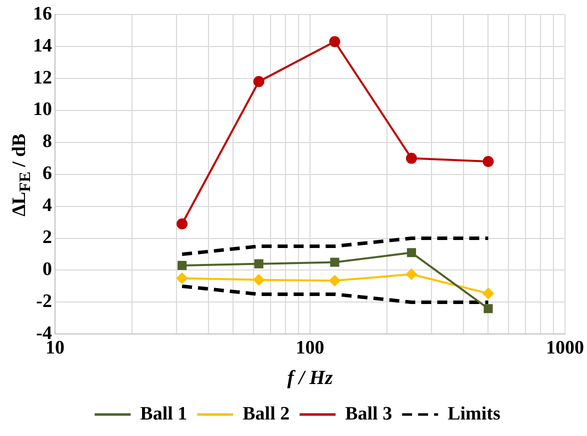  I want to click on y-tick-label: 0, so click(47, 269).